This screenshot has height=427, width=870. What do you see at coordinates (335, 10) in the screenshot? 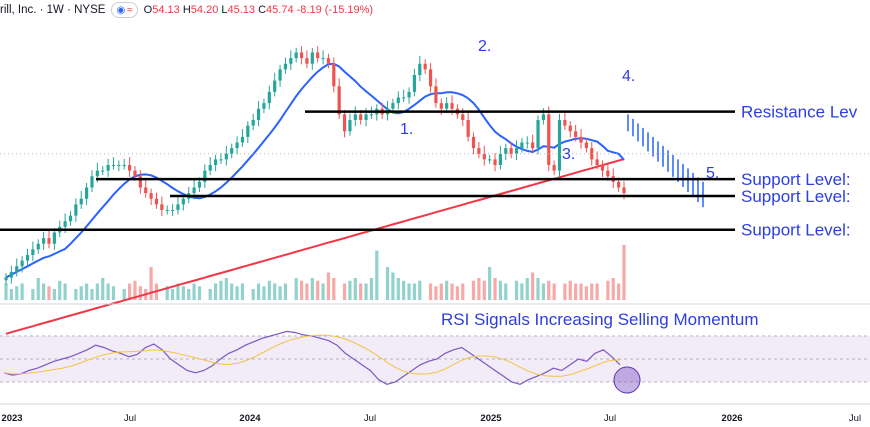
I see `change-value: -8.19 (-15.19%)` at bounding box center [335, 10].